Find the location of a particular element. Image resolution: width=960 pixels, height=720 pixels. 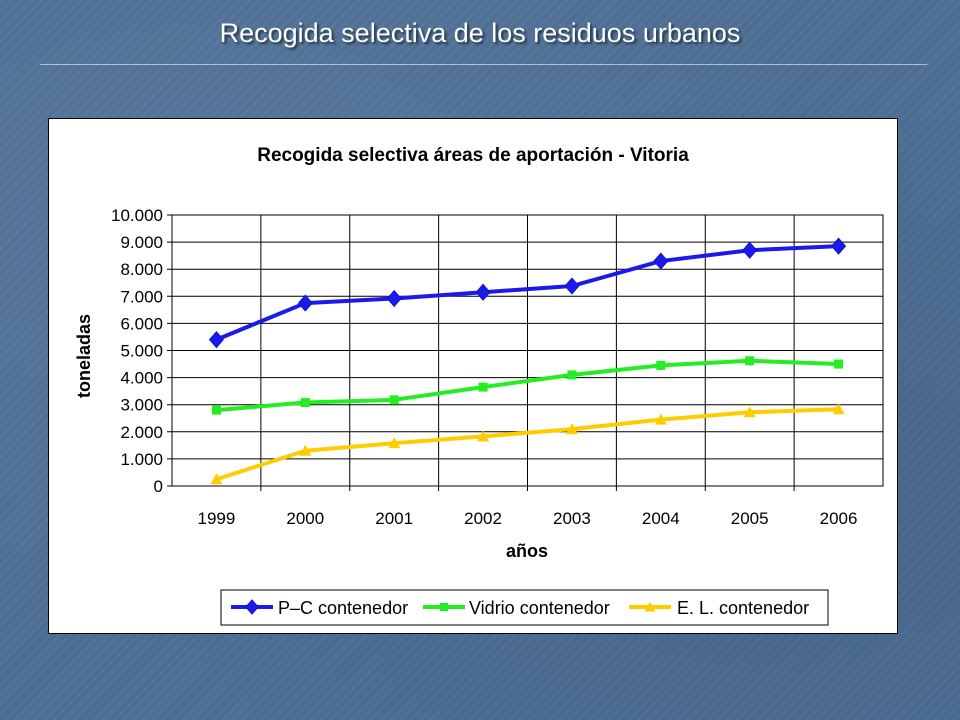

x-axis-label: años is located at coordinates (527, 551).